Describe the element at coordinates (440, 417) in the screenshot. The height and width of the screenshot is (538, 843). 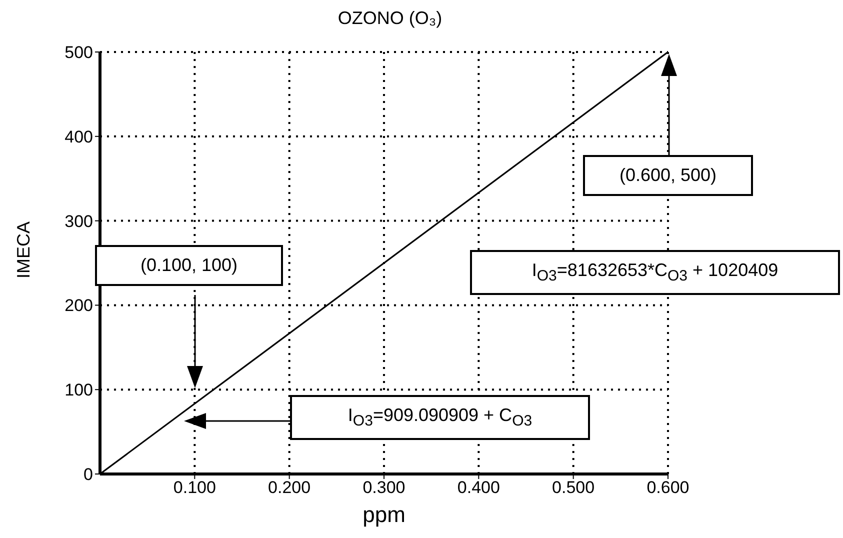
I see `text-box: I$_{O3}$=909.090909 + C$_{O3}$` at that location.